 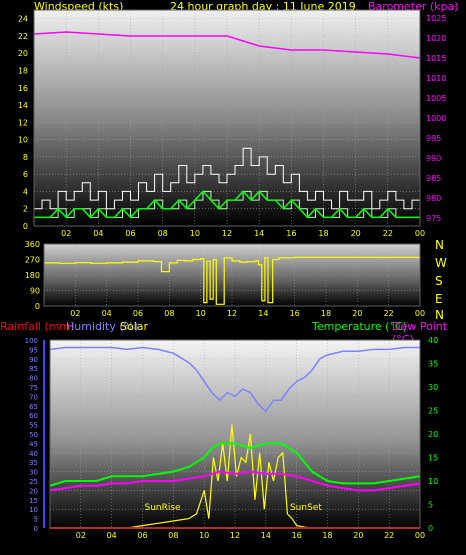 I want to click on y-tick-label: 50, so click(x=33, y=435).